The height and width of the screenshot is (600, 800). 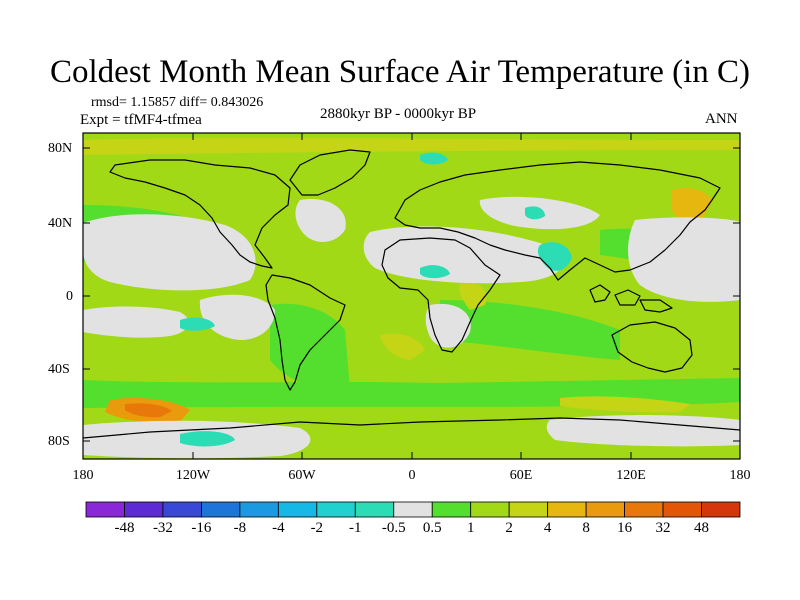 I want to click on lat-tick-40s: 40S, so click(x=59, y=369).